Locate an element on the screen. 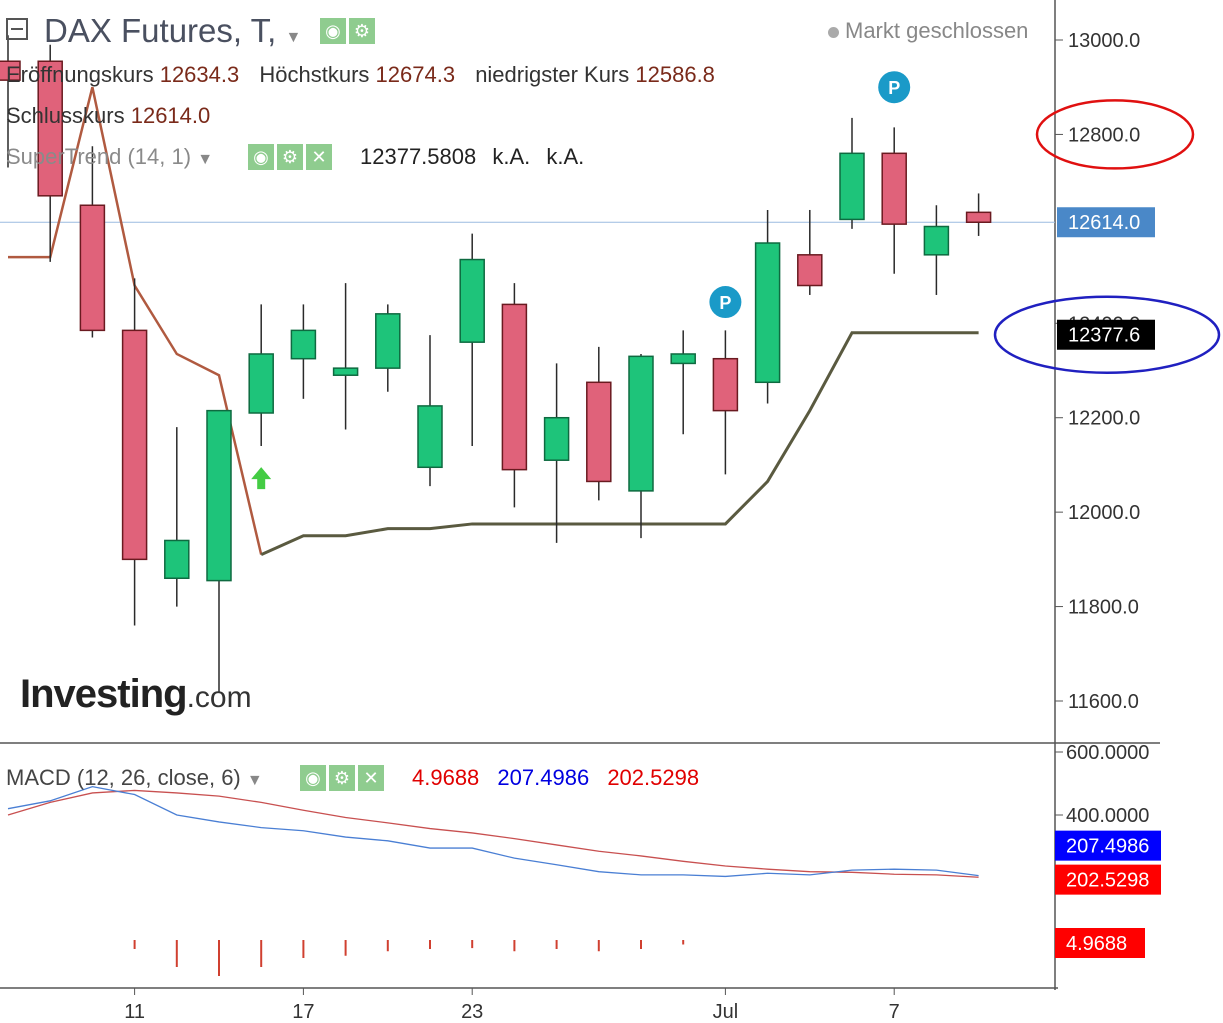 This screenshot has height=1023, width=1223. macd-legend: MACD (12, 26, close, 6) ▼ is located at coordinates (134, 778).